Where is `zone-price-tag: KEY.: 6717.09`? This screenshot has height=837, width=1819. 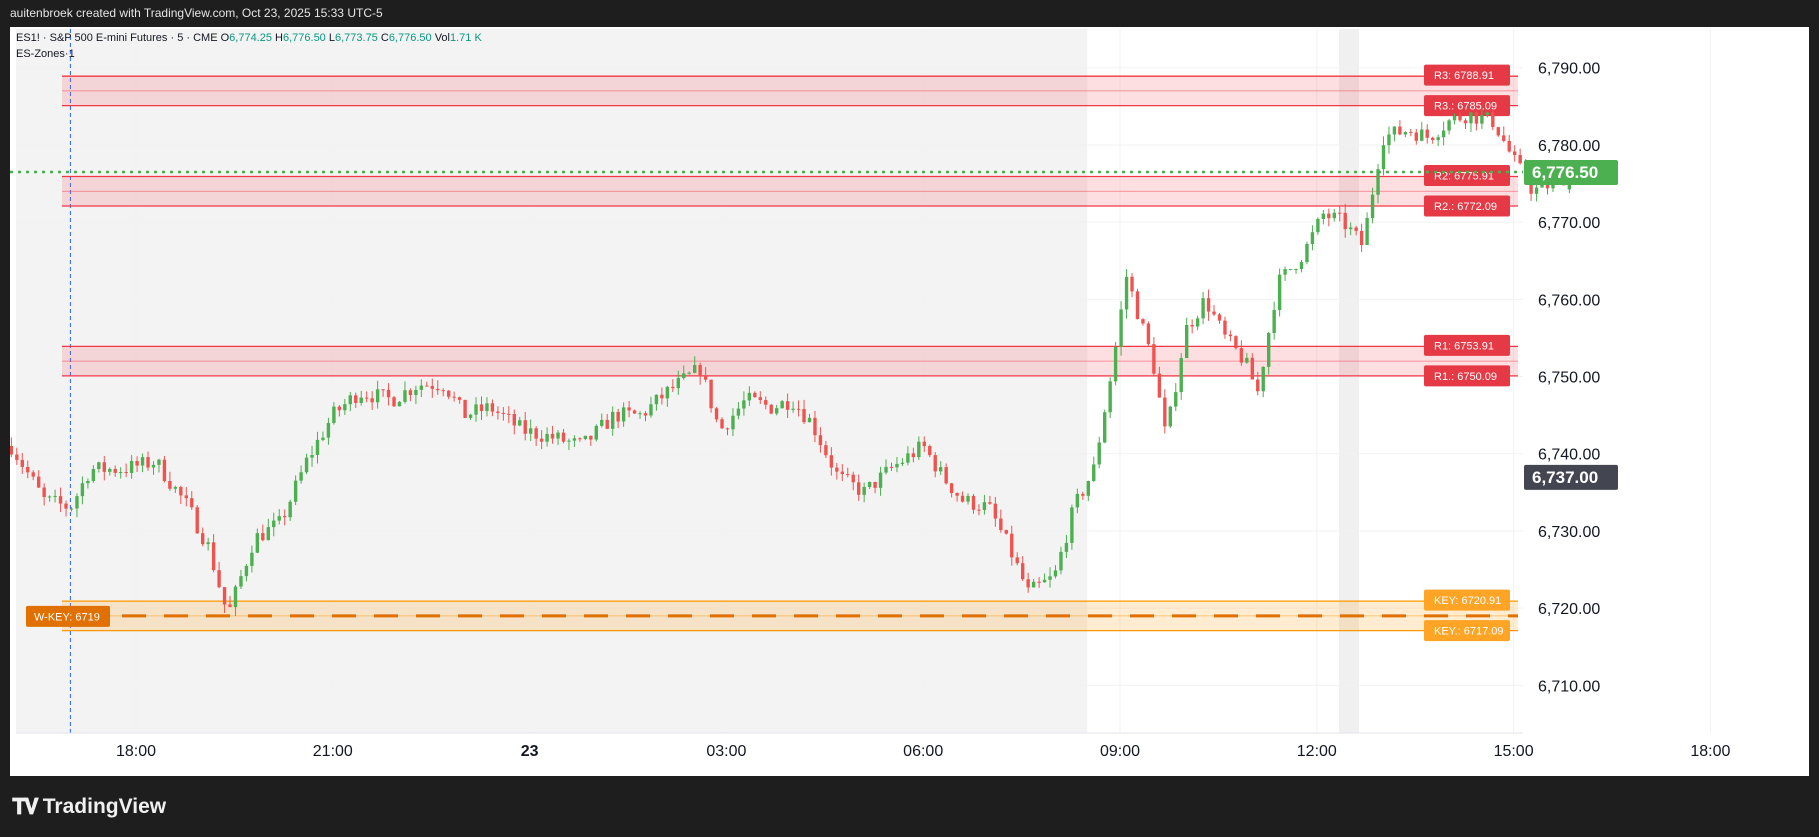
zone-price-tag: KEY.: 6717.09 is located at coordinates (1467, 631).